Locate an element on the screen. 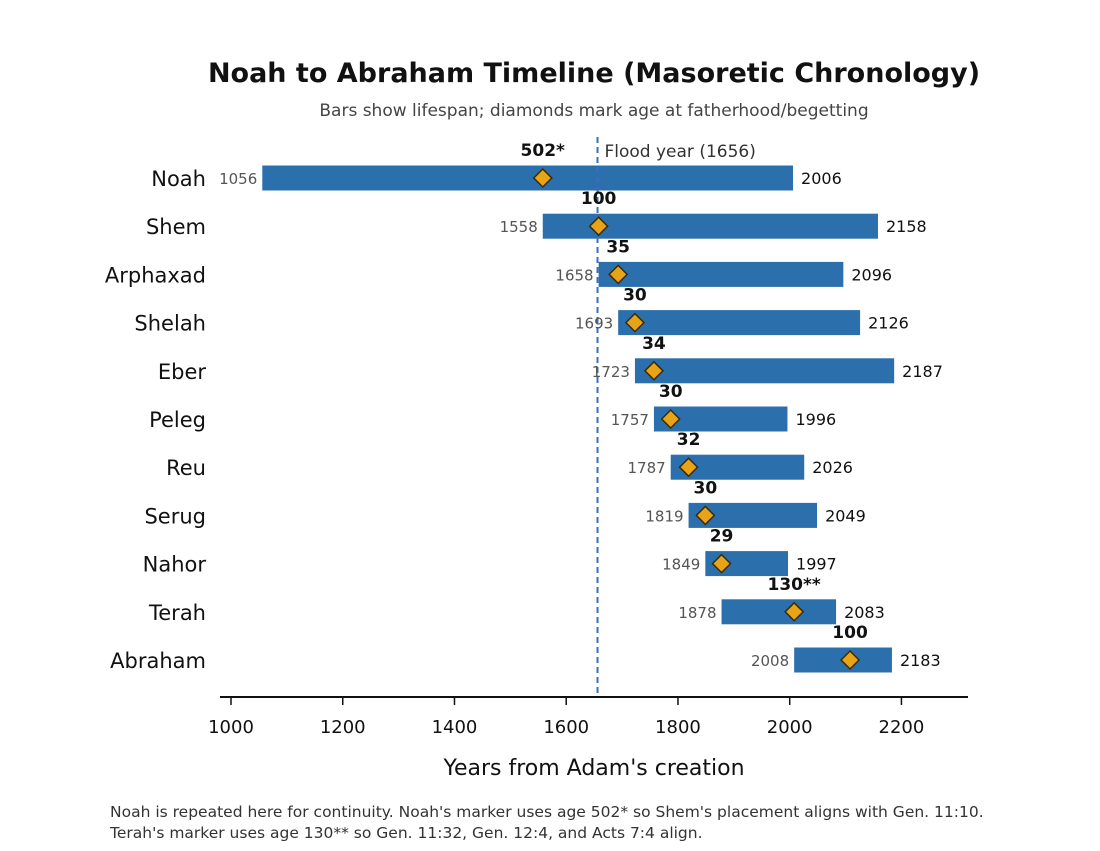  birth-year-label-shem: 1558 is located at coordinates (519, 227).